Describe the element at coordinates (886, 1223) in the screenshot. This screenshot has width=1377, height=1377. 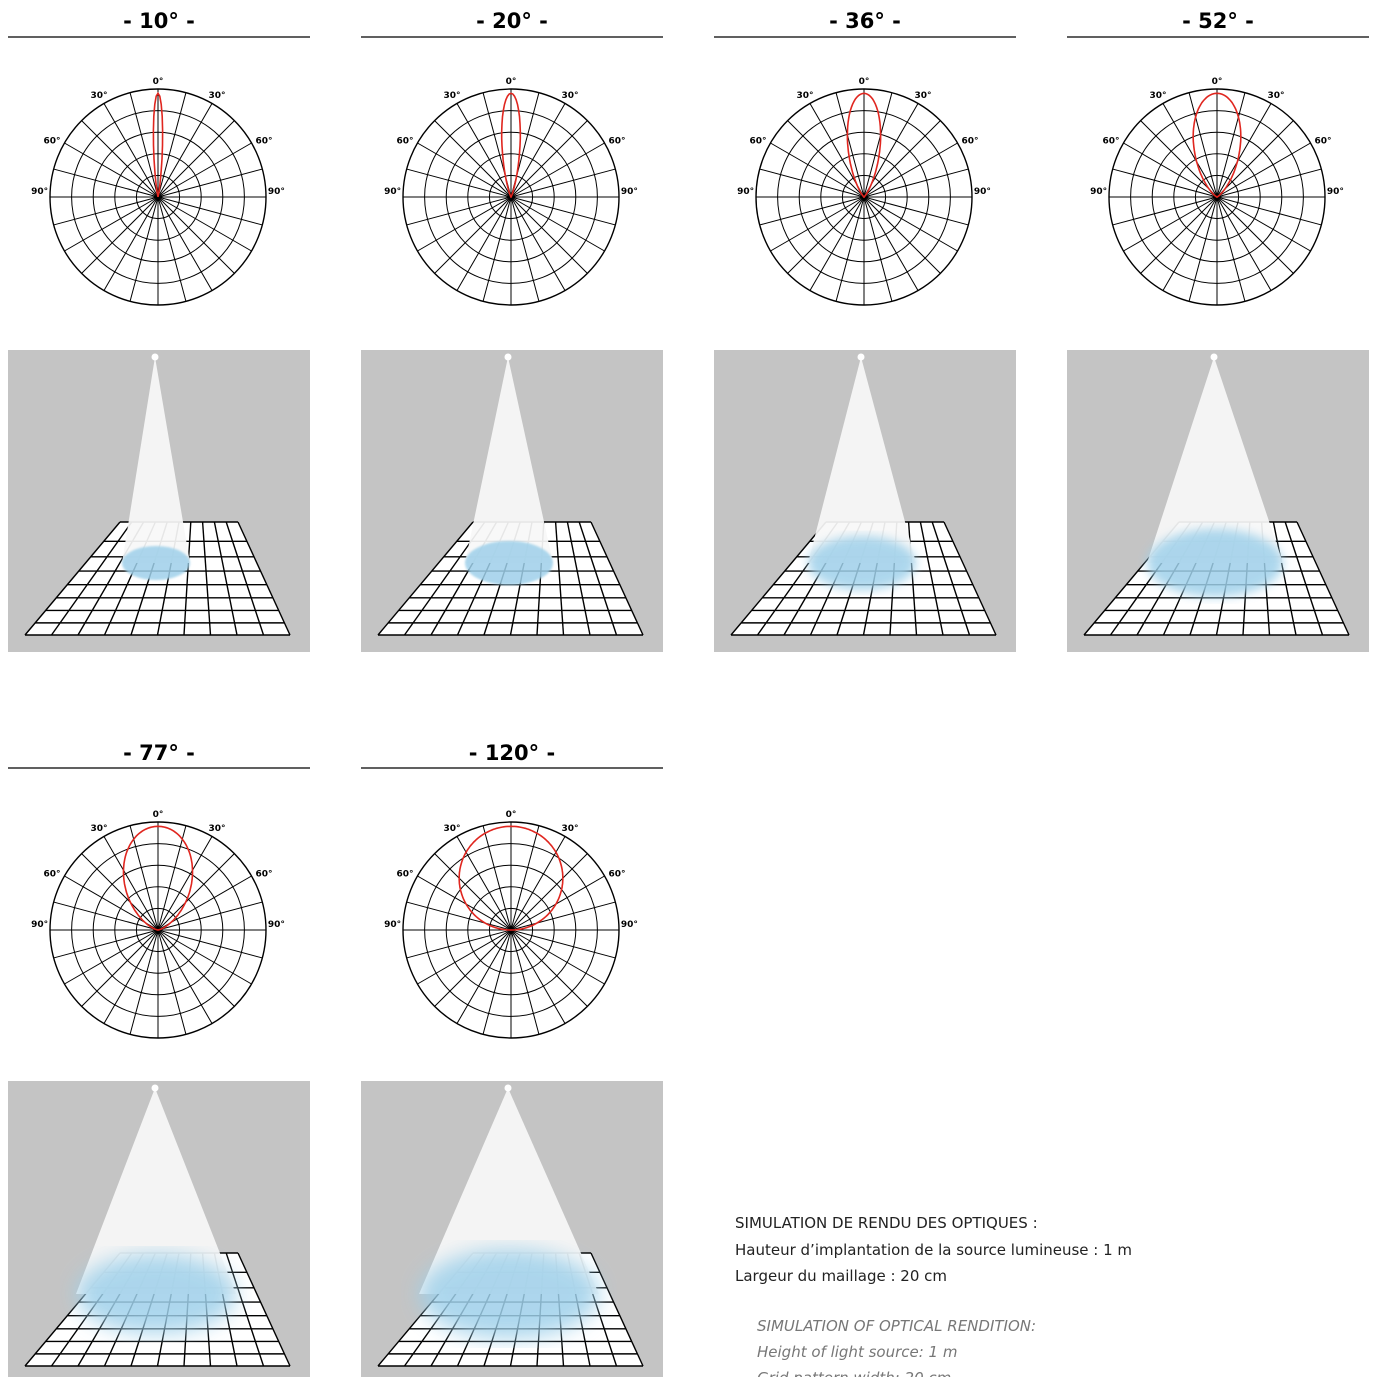
I see `note-heading: SIMULATION DE RENDU DES OPTIQUES :` at that location.